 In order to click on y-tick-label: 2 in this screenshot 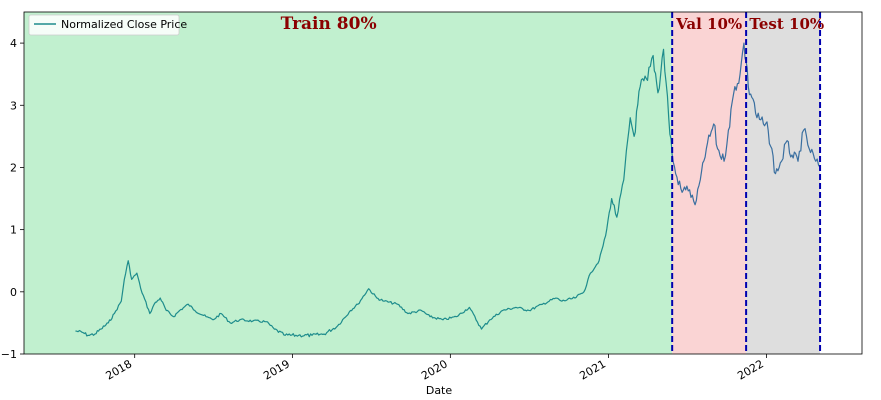, I will do `click(13, 167)`.